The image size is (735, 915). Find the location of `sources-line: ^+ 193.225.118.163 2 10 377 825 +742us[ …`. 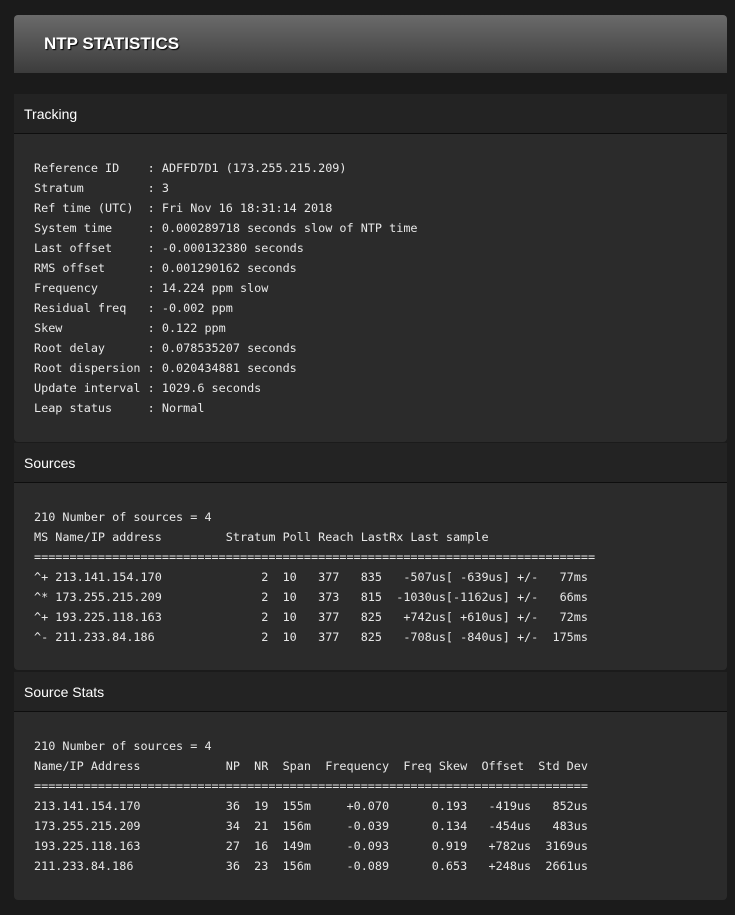

sources-line: ^+ 193.225.118.163 2 10 377 825 +742us[ … is located at coordinates (311, 617).